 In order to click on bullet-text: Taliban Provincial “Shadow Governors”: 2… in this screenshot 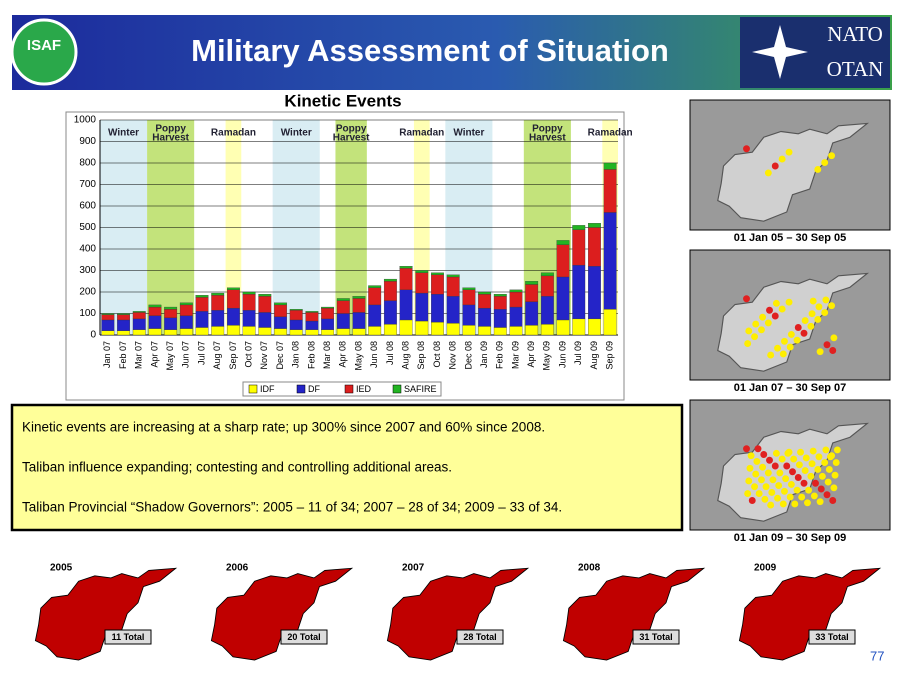, I will do `click(292, 507)`.